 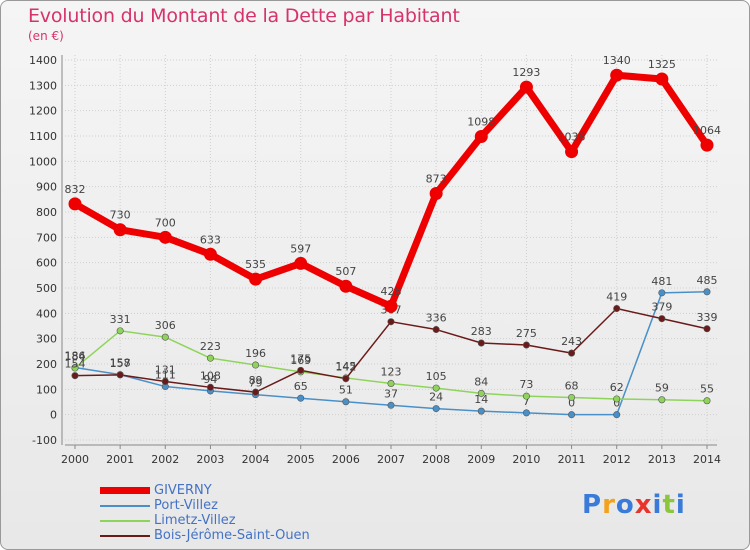 What do you see at coordinates (46, 364) in the screenshot?
I see `y-tick-label: 200` at bounding box center [46, 364].